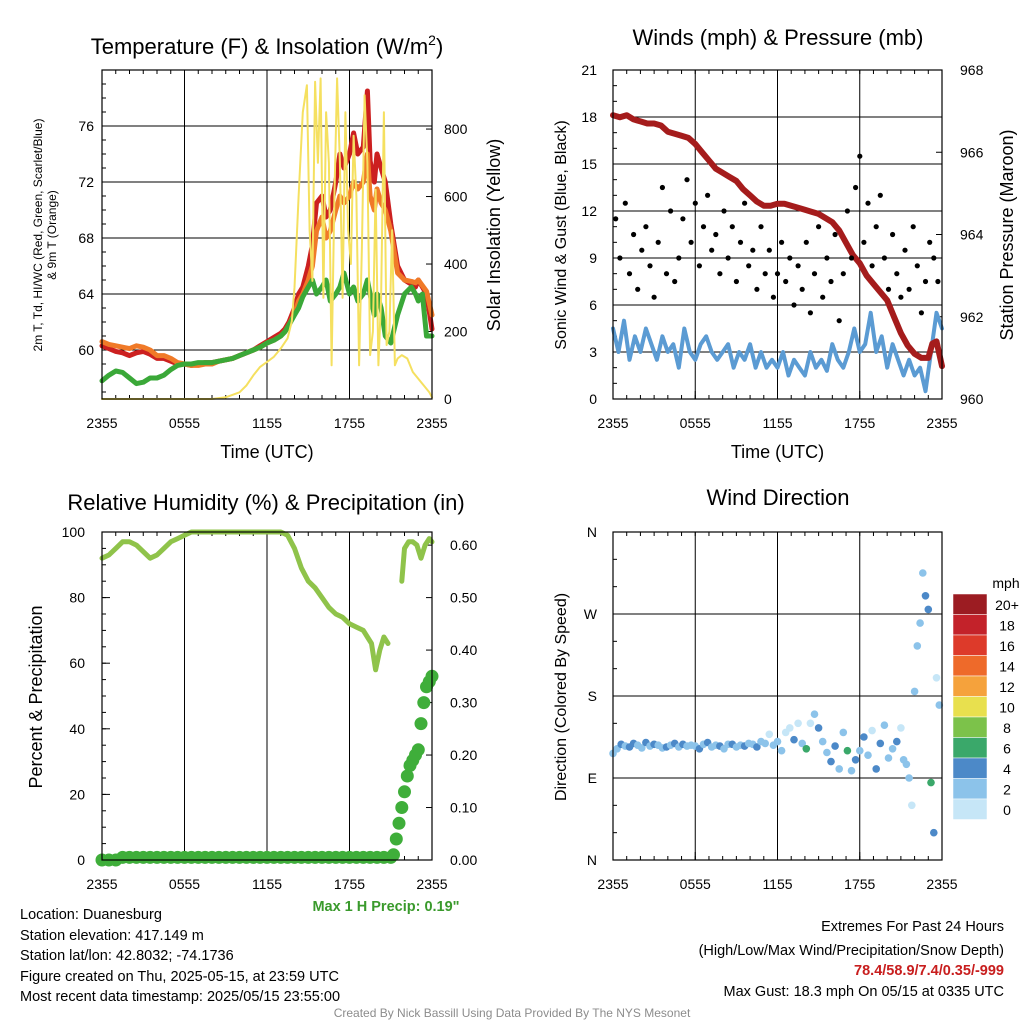 The image size is (1024, 1024). I want to click on y2-tick-label: 0.10, so click(463, 808).